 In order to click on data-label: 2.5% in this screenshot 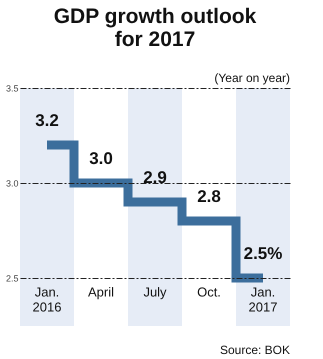, I will do `click(263, 253)`.